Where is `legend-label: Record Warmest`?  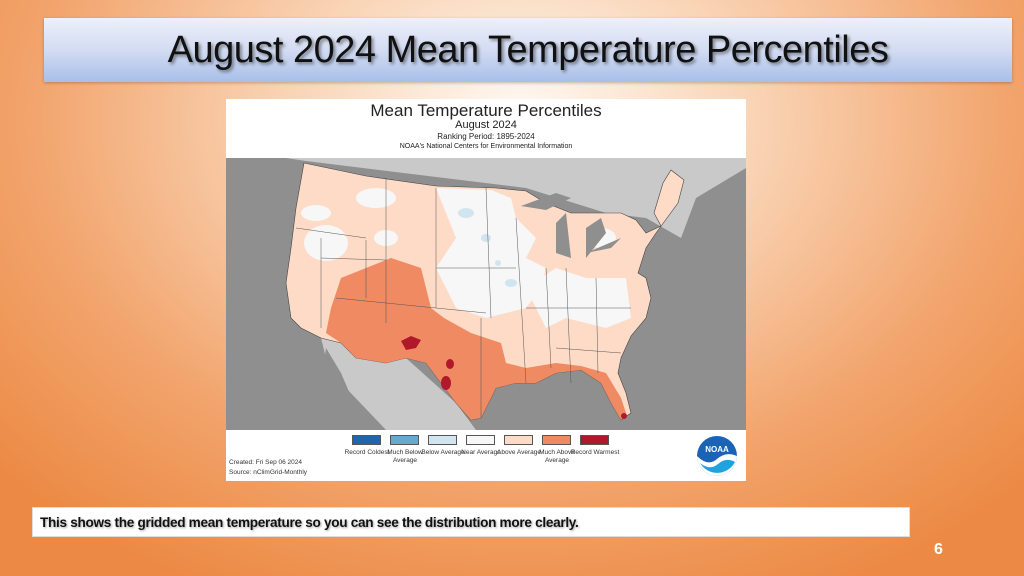
legend-label: Record Warmest is located at coordinates (595, 452).